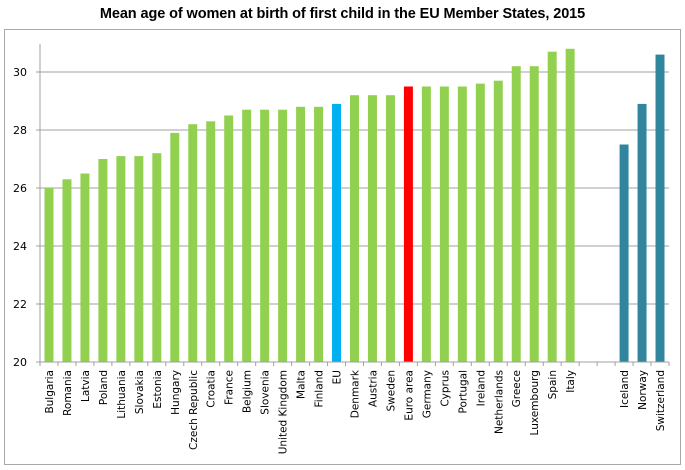  Describe the element at coordinates (248, 391) in the screenshot. I see `x-tick-label: Belgium` at that location.